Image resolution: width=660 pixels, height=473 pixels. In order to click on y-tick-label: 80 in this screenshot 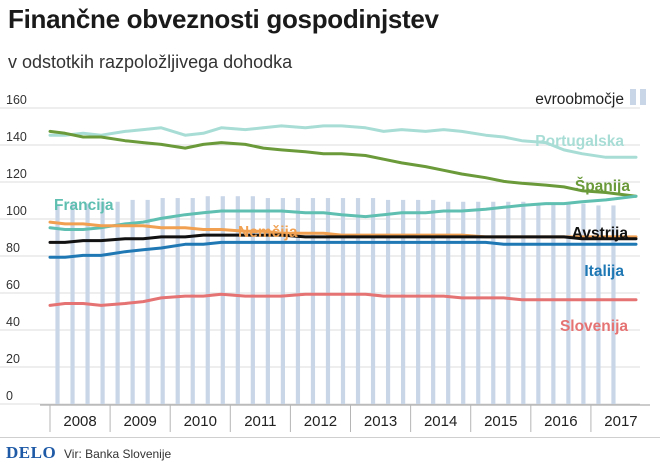, I will do `click(13, 248)`.